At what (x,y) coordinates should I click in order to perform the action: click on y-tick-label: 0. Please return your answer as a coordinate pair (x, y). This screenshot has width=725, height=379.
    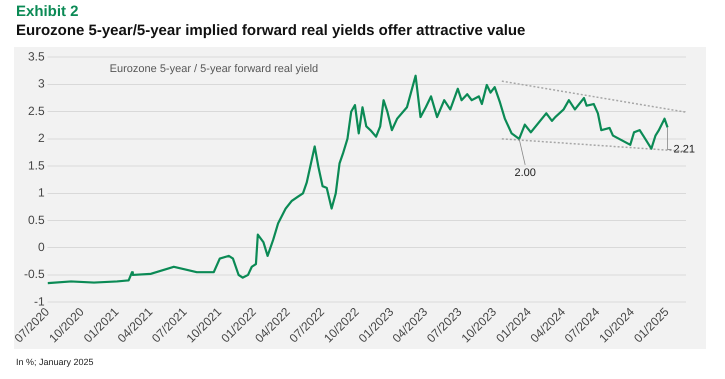
    Looking at the image, I should click on (41, 247).